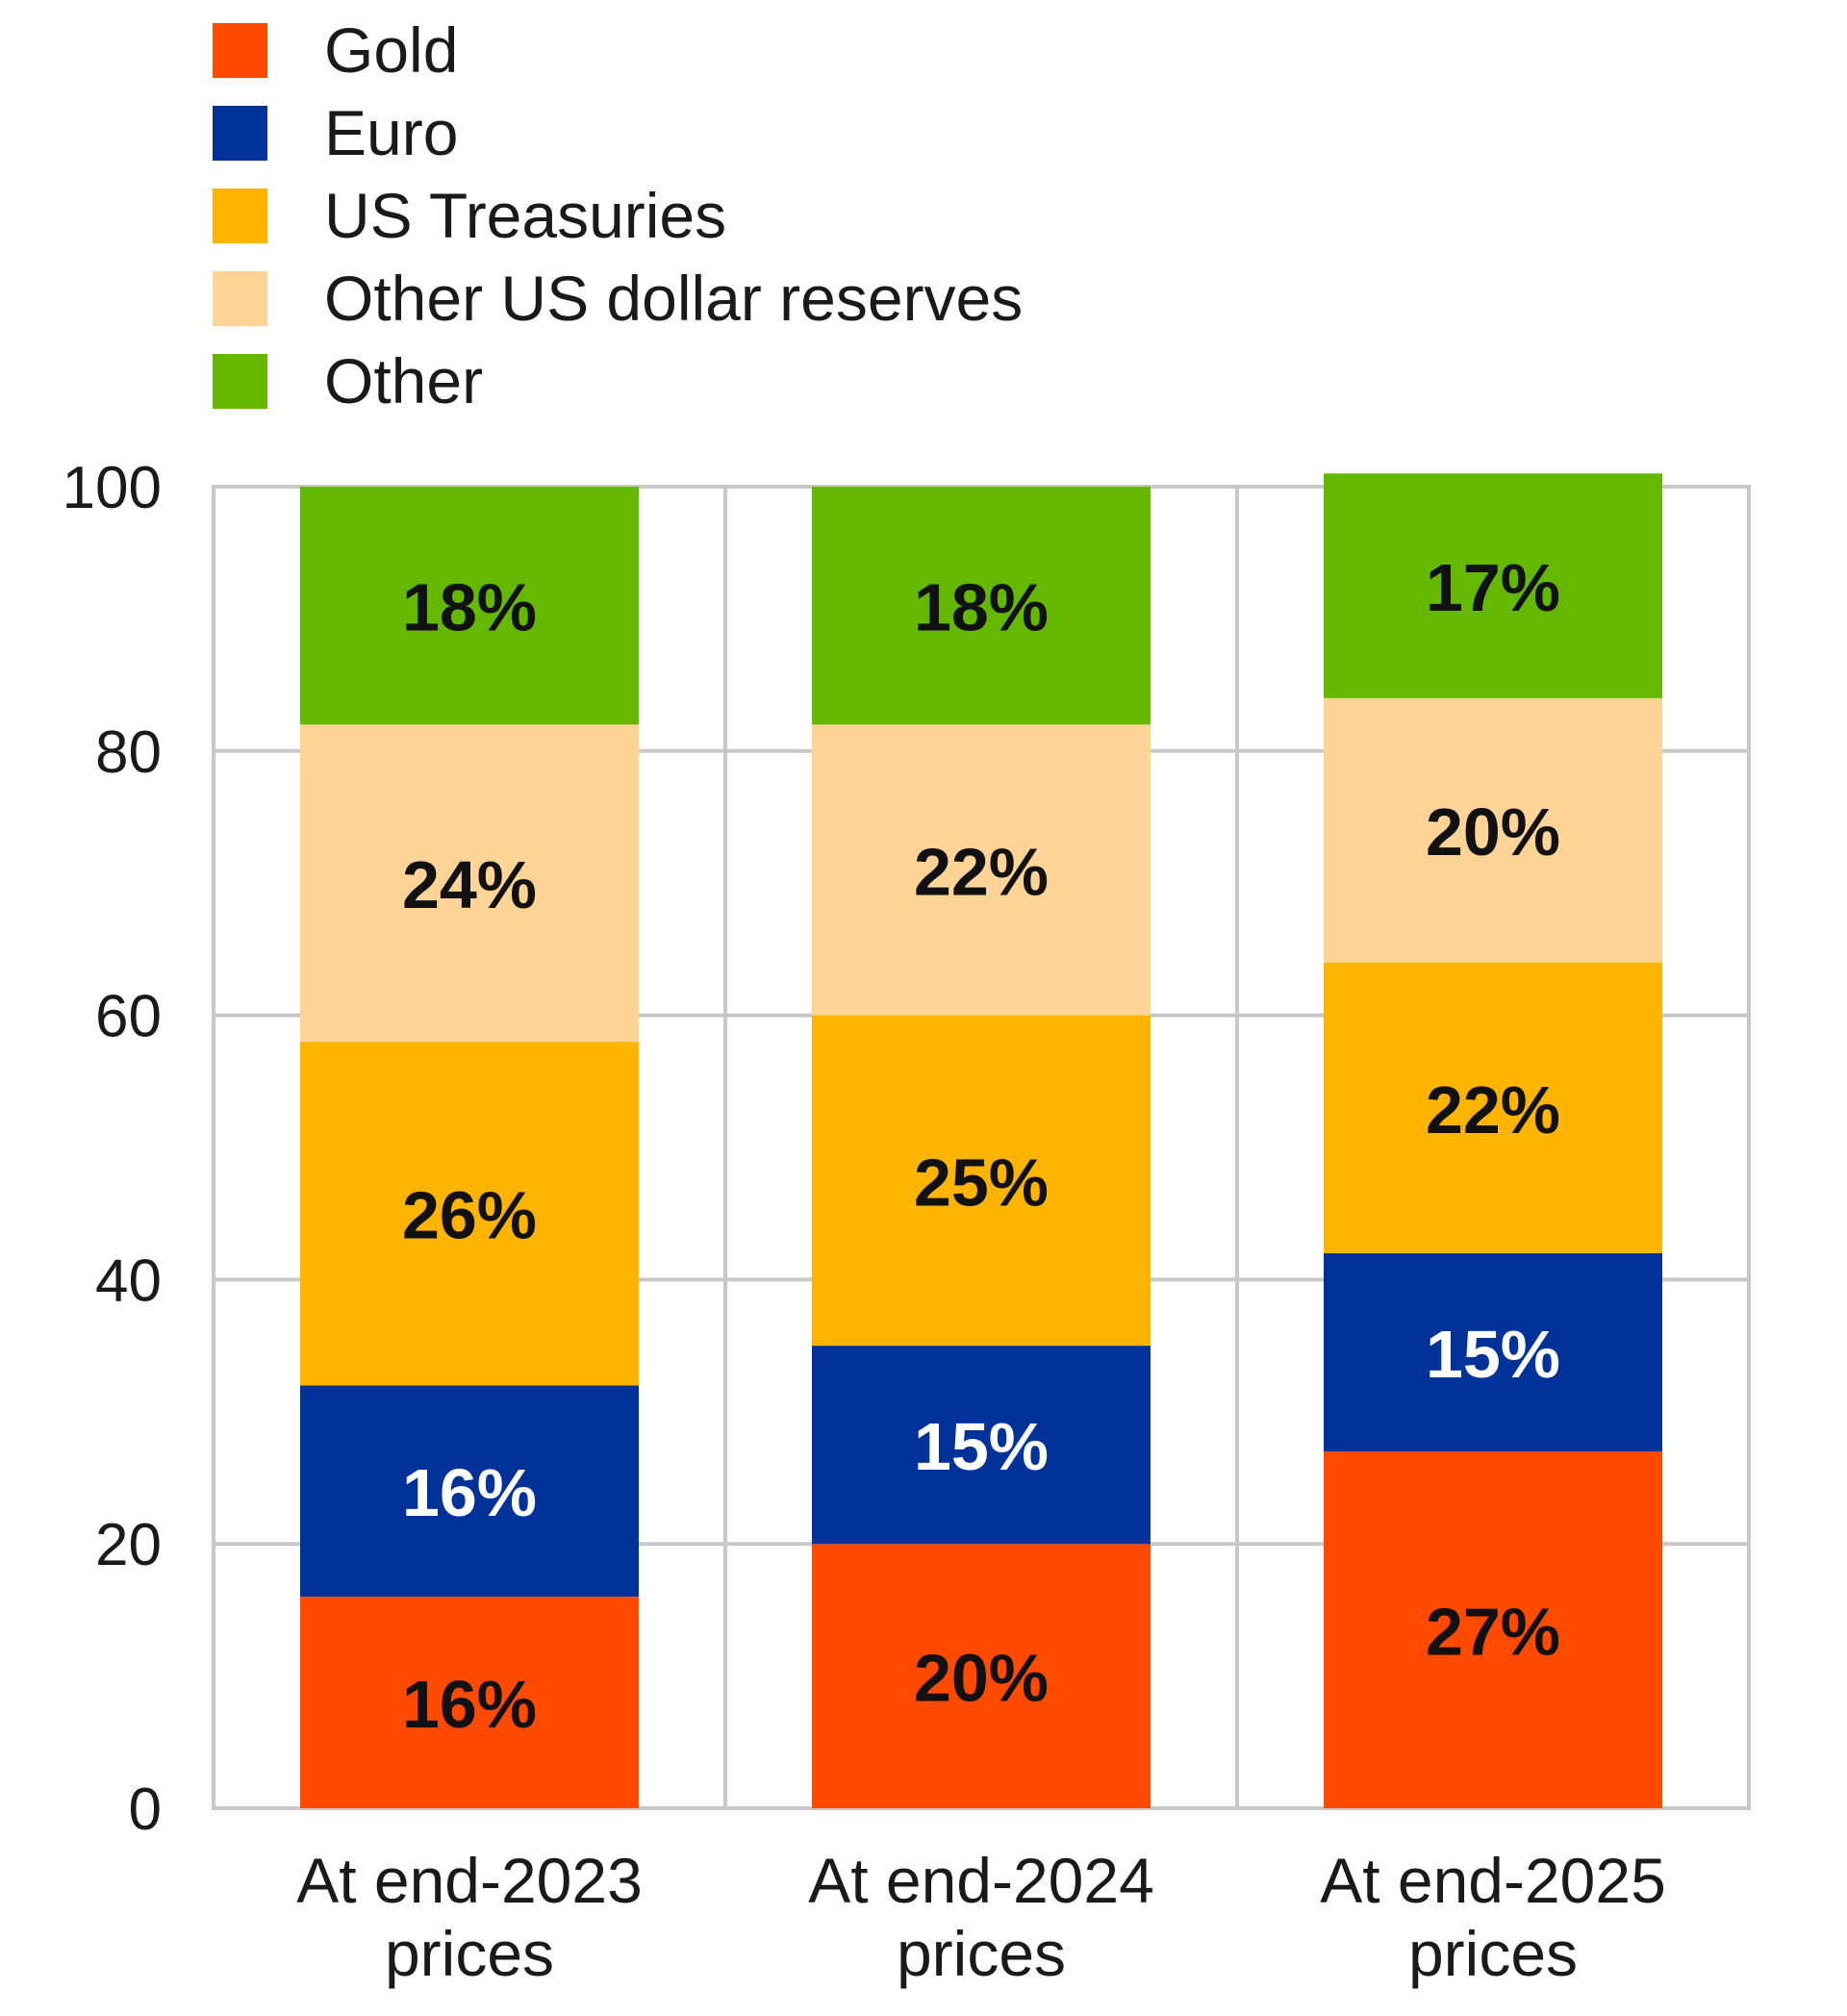 The width and height of the screenshot is (1847, 2016). I want to click on legend-label-euro: Euro, so click(392, 132).